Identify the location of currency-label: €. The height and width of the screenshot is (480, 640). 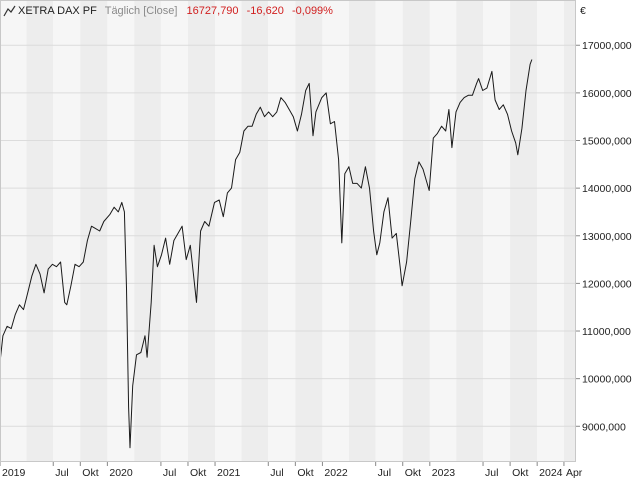
(583, 11).